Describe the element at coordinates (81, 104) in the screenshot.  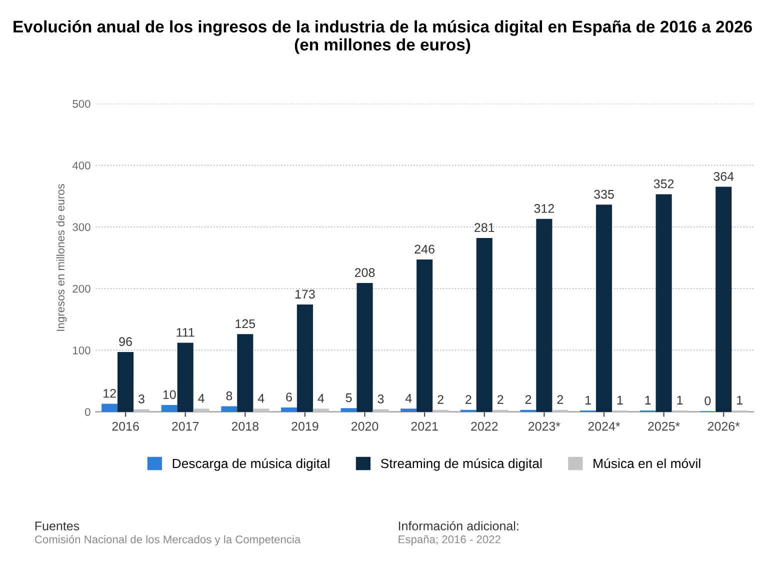
I see `y-tick-label: 500` at that location.